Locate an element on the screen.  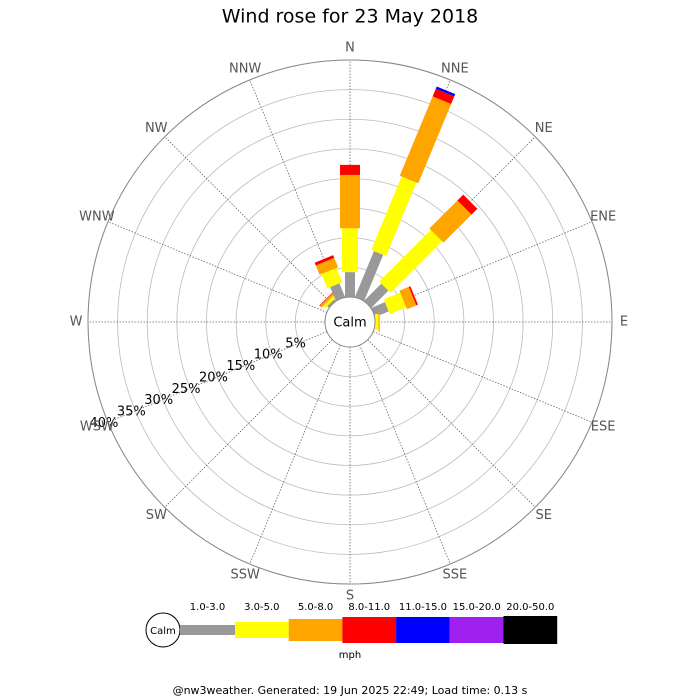
direction-label: N is located at coordinates (350, 48).